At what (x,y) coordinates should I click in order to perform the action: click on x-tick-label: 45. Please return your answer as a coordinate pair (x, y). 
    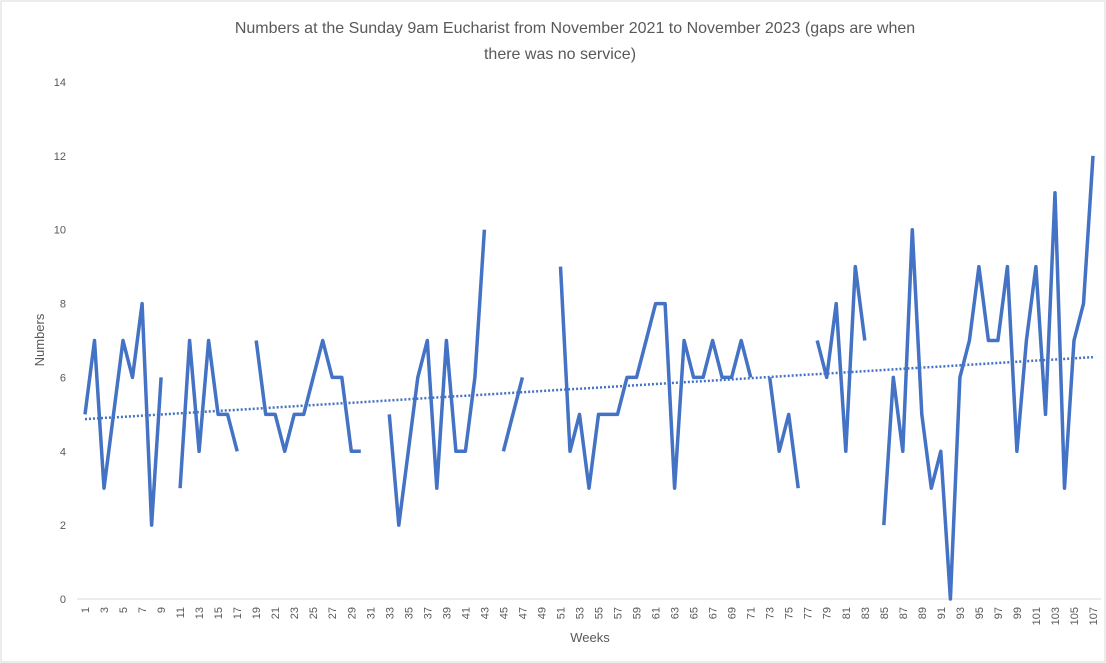
    Looking at the image, I should click on (504, 613).